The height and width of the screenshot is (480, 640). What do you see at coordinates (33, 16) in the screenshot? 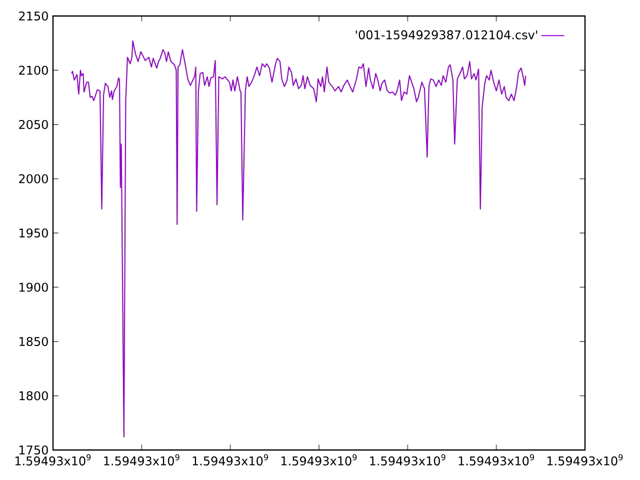
I see `y-tick-label: 2150` at bounding box center [33, 16].